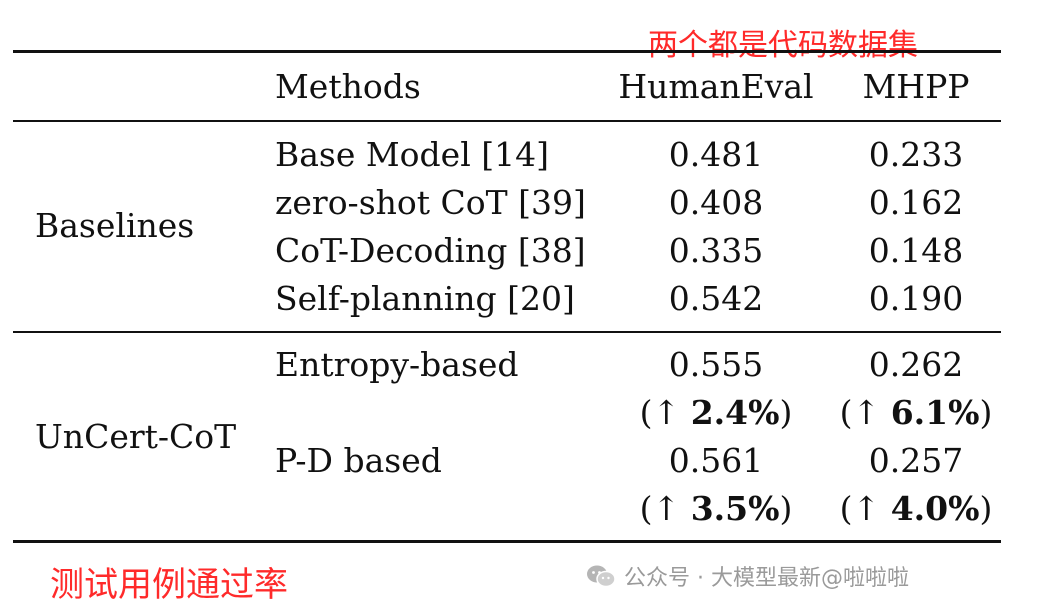  What do you see at coordinates (358, 460) in the screenshot?
I see `method-cell: P-D based` at bounding box center [358, 460].